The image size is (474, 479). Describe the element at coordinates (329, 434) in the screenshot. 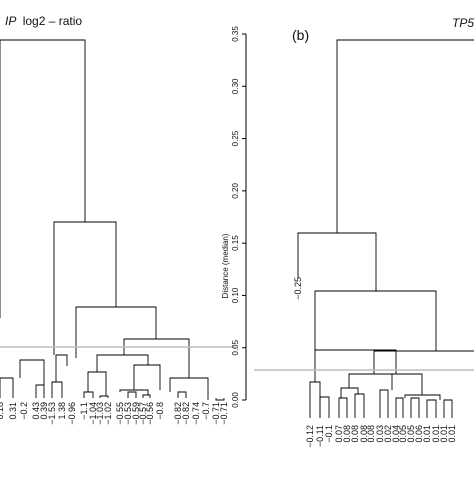

I see `right-leaf-label: −0.1` at that location.